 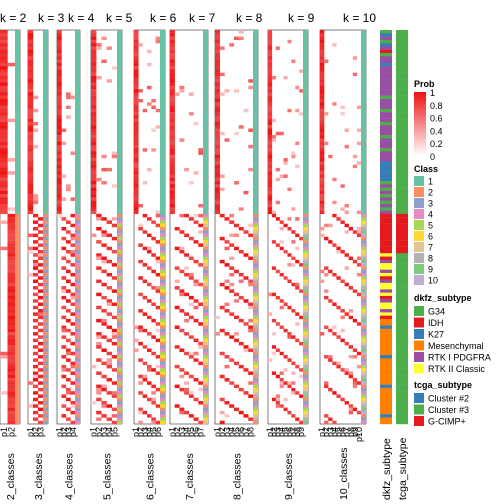 What do you see at coordinates (424, 84) in the screenshot?
I see `prob-legend-title: Prob` at bounding box center [424, 84].